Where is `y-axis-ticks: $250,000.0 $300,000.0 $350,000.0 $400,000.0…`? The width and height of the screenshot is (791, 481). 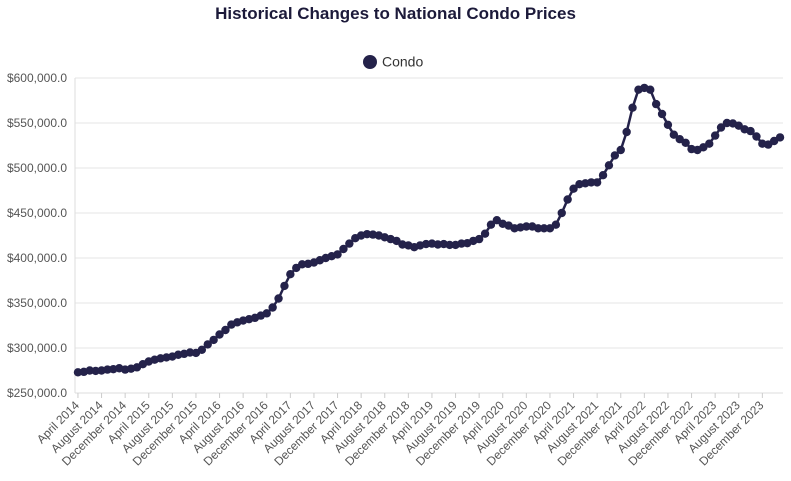
y-axis-ticks: $250,000.0 $300,000.0 $350,000.0 $400,000.0… is located at coordinates (37, 235).